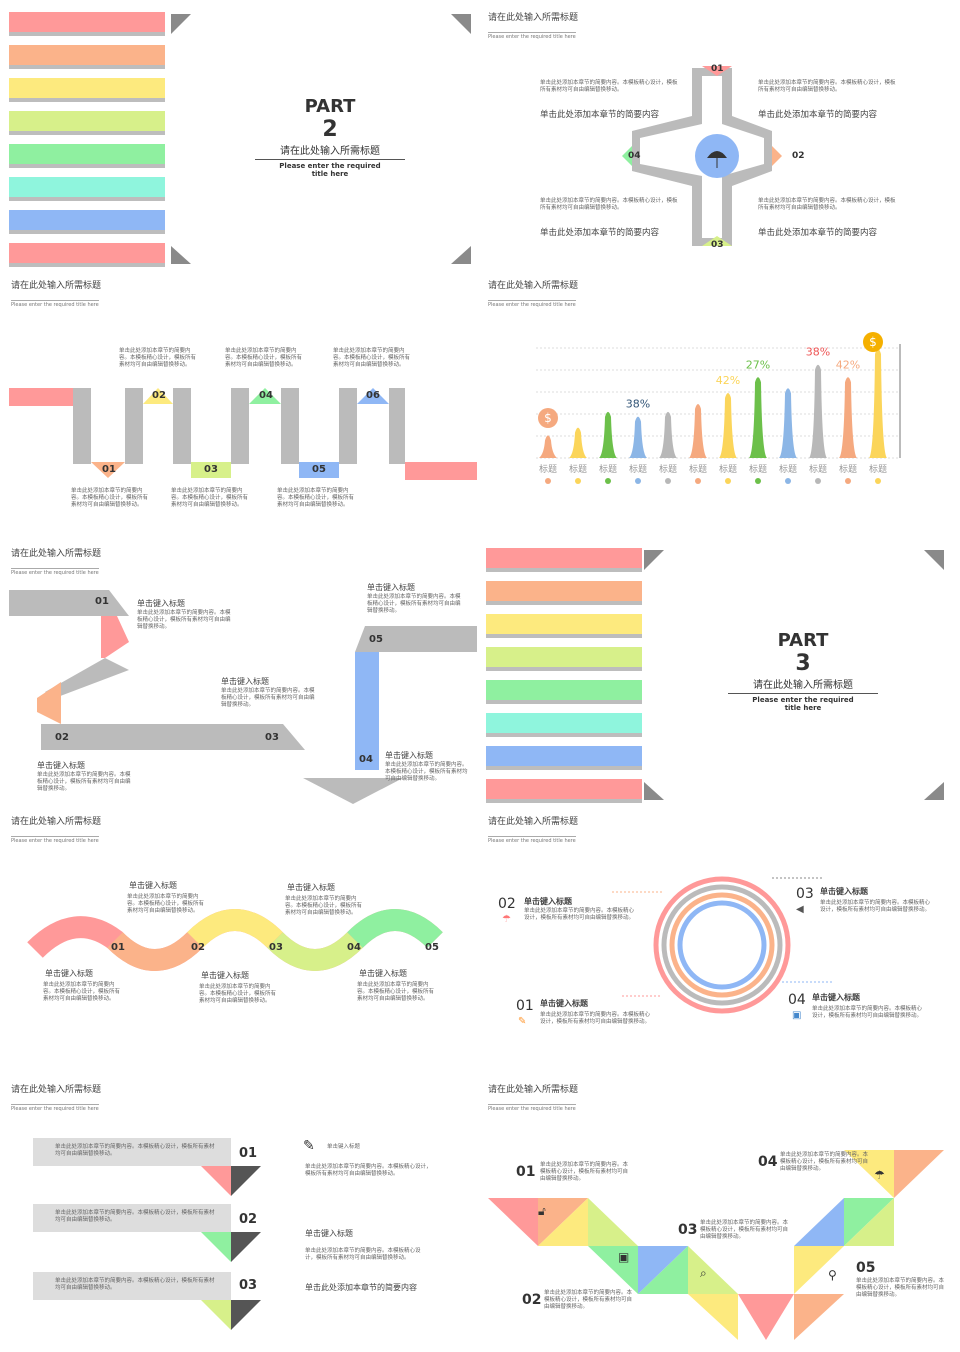 This screenshot has height=1352, width=960. What do you see at coordinates (276, 947) in the screenshot?
I see `snake-num-03: 03` at bounding box center [276, 947].